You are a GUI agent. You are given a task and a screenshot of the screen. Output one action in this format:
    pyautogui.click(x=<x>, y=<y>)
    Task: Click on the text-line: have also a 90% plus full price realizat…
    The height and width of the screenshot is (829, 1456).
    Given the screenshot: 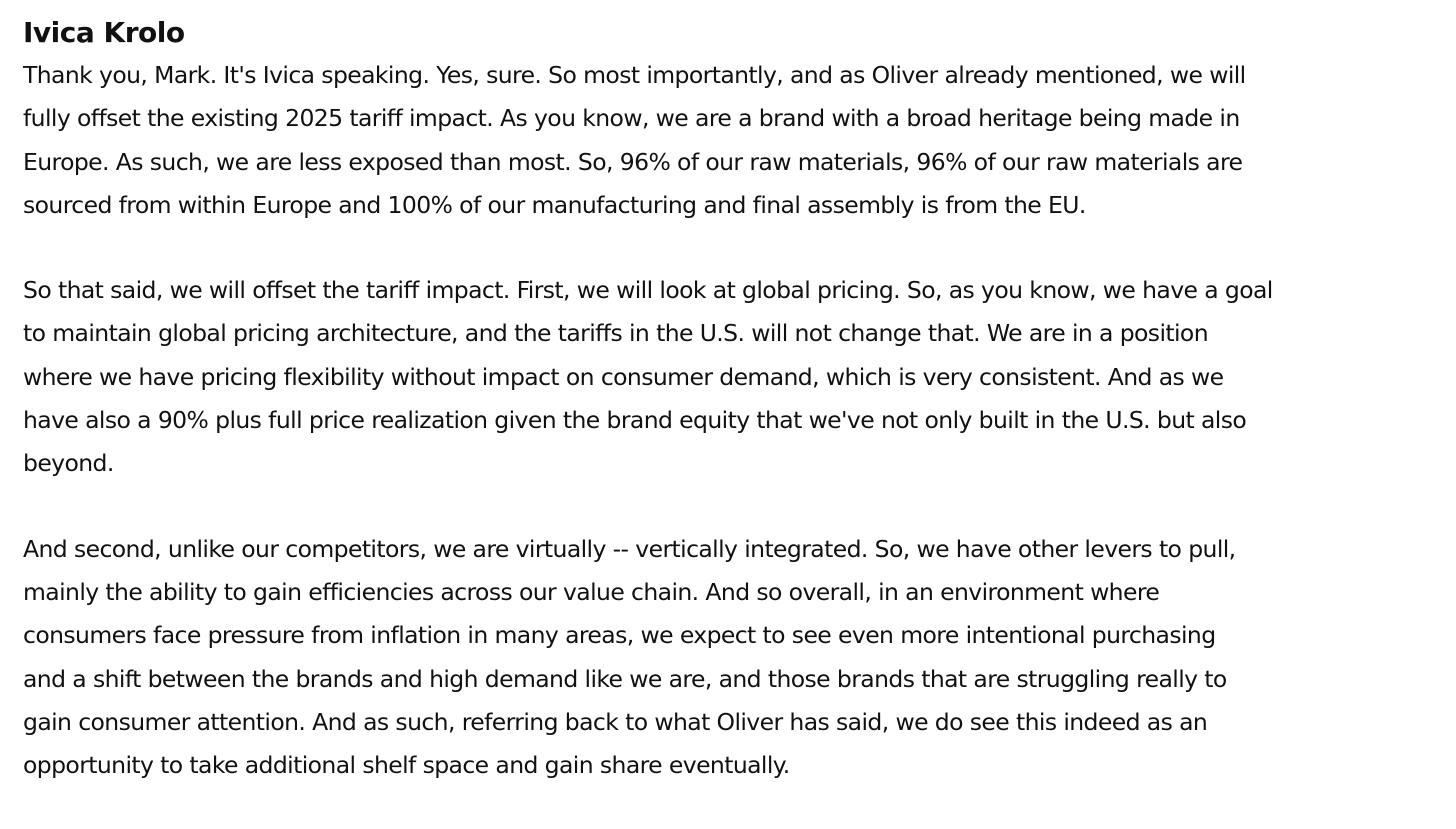 What is the action you would take?
    pyautogui.click(x=635, y=420)
    